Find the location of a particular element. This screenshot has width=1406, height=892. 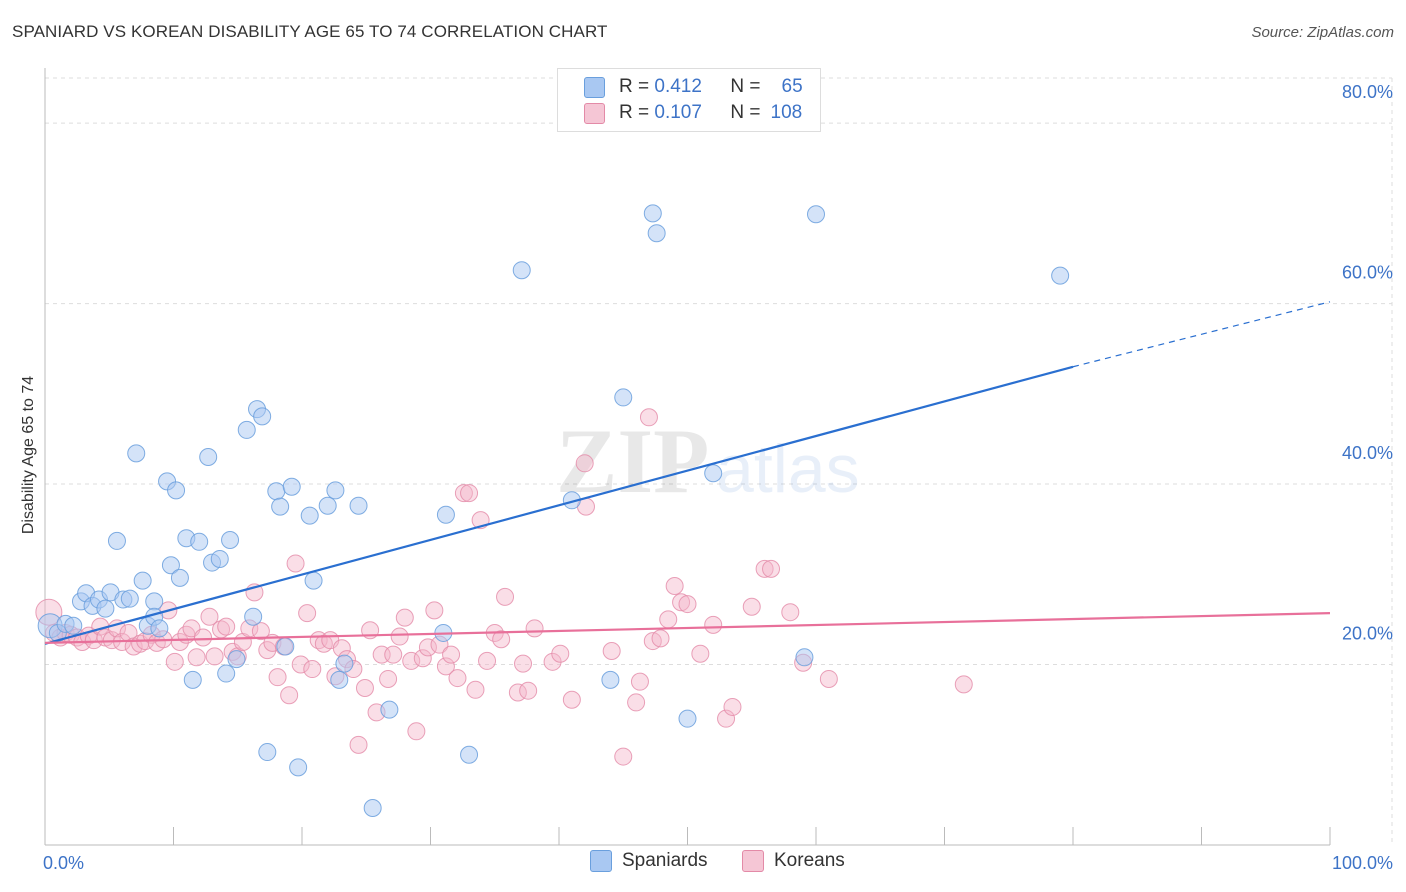

spaniards-legend-swatch is located at coordinates (601, 861).